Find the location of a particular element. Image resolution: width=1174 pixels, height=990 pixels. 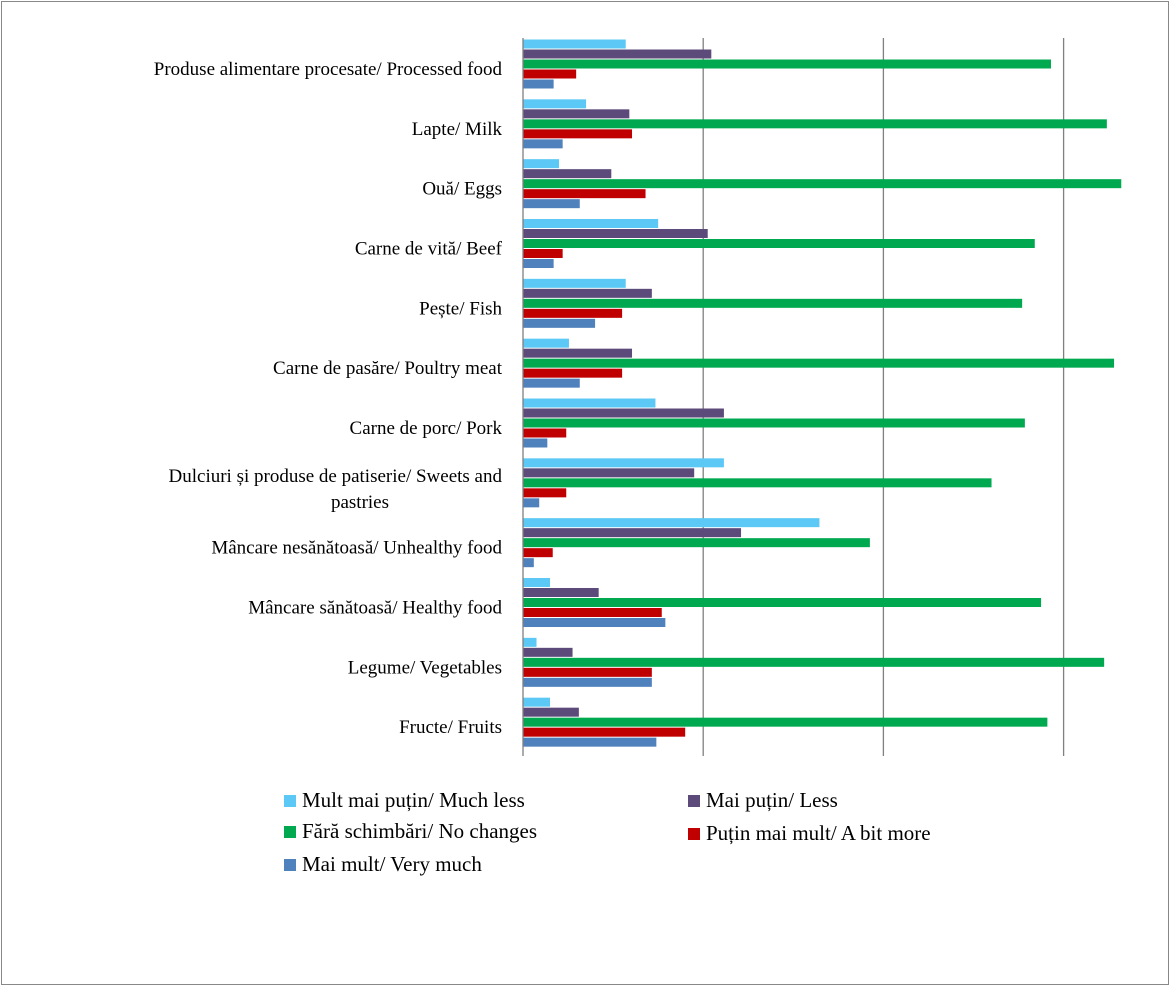

legend-label-2: Fără schimbări/ No changes is located at coordinates (420, 831).